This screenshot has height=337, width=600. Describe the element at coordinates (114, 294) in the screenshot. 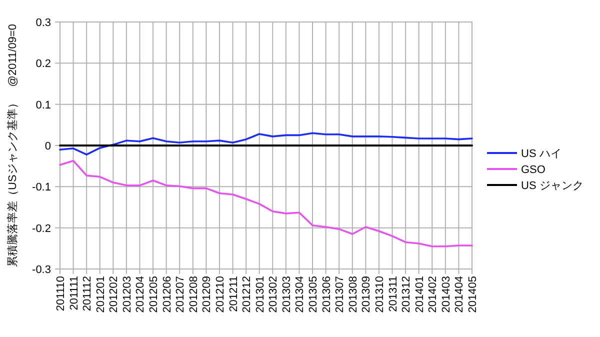

I see `x-tick-label: 201202` at that location.